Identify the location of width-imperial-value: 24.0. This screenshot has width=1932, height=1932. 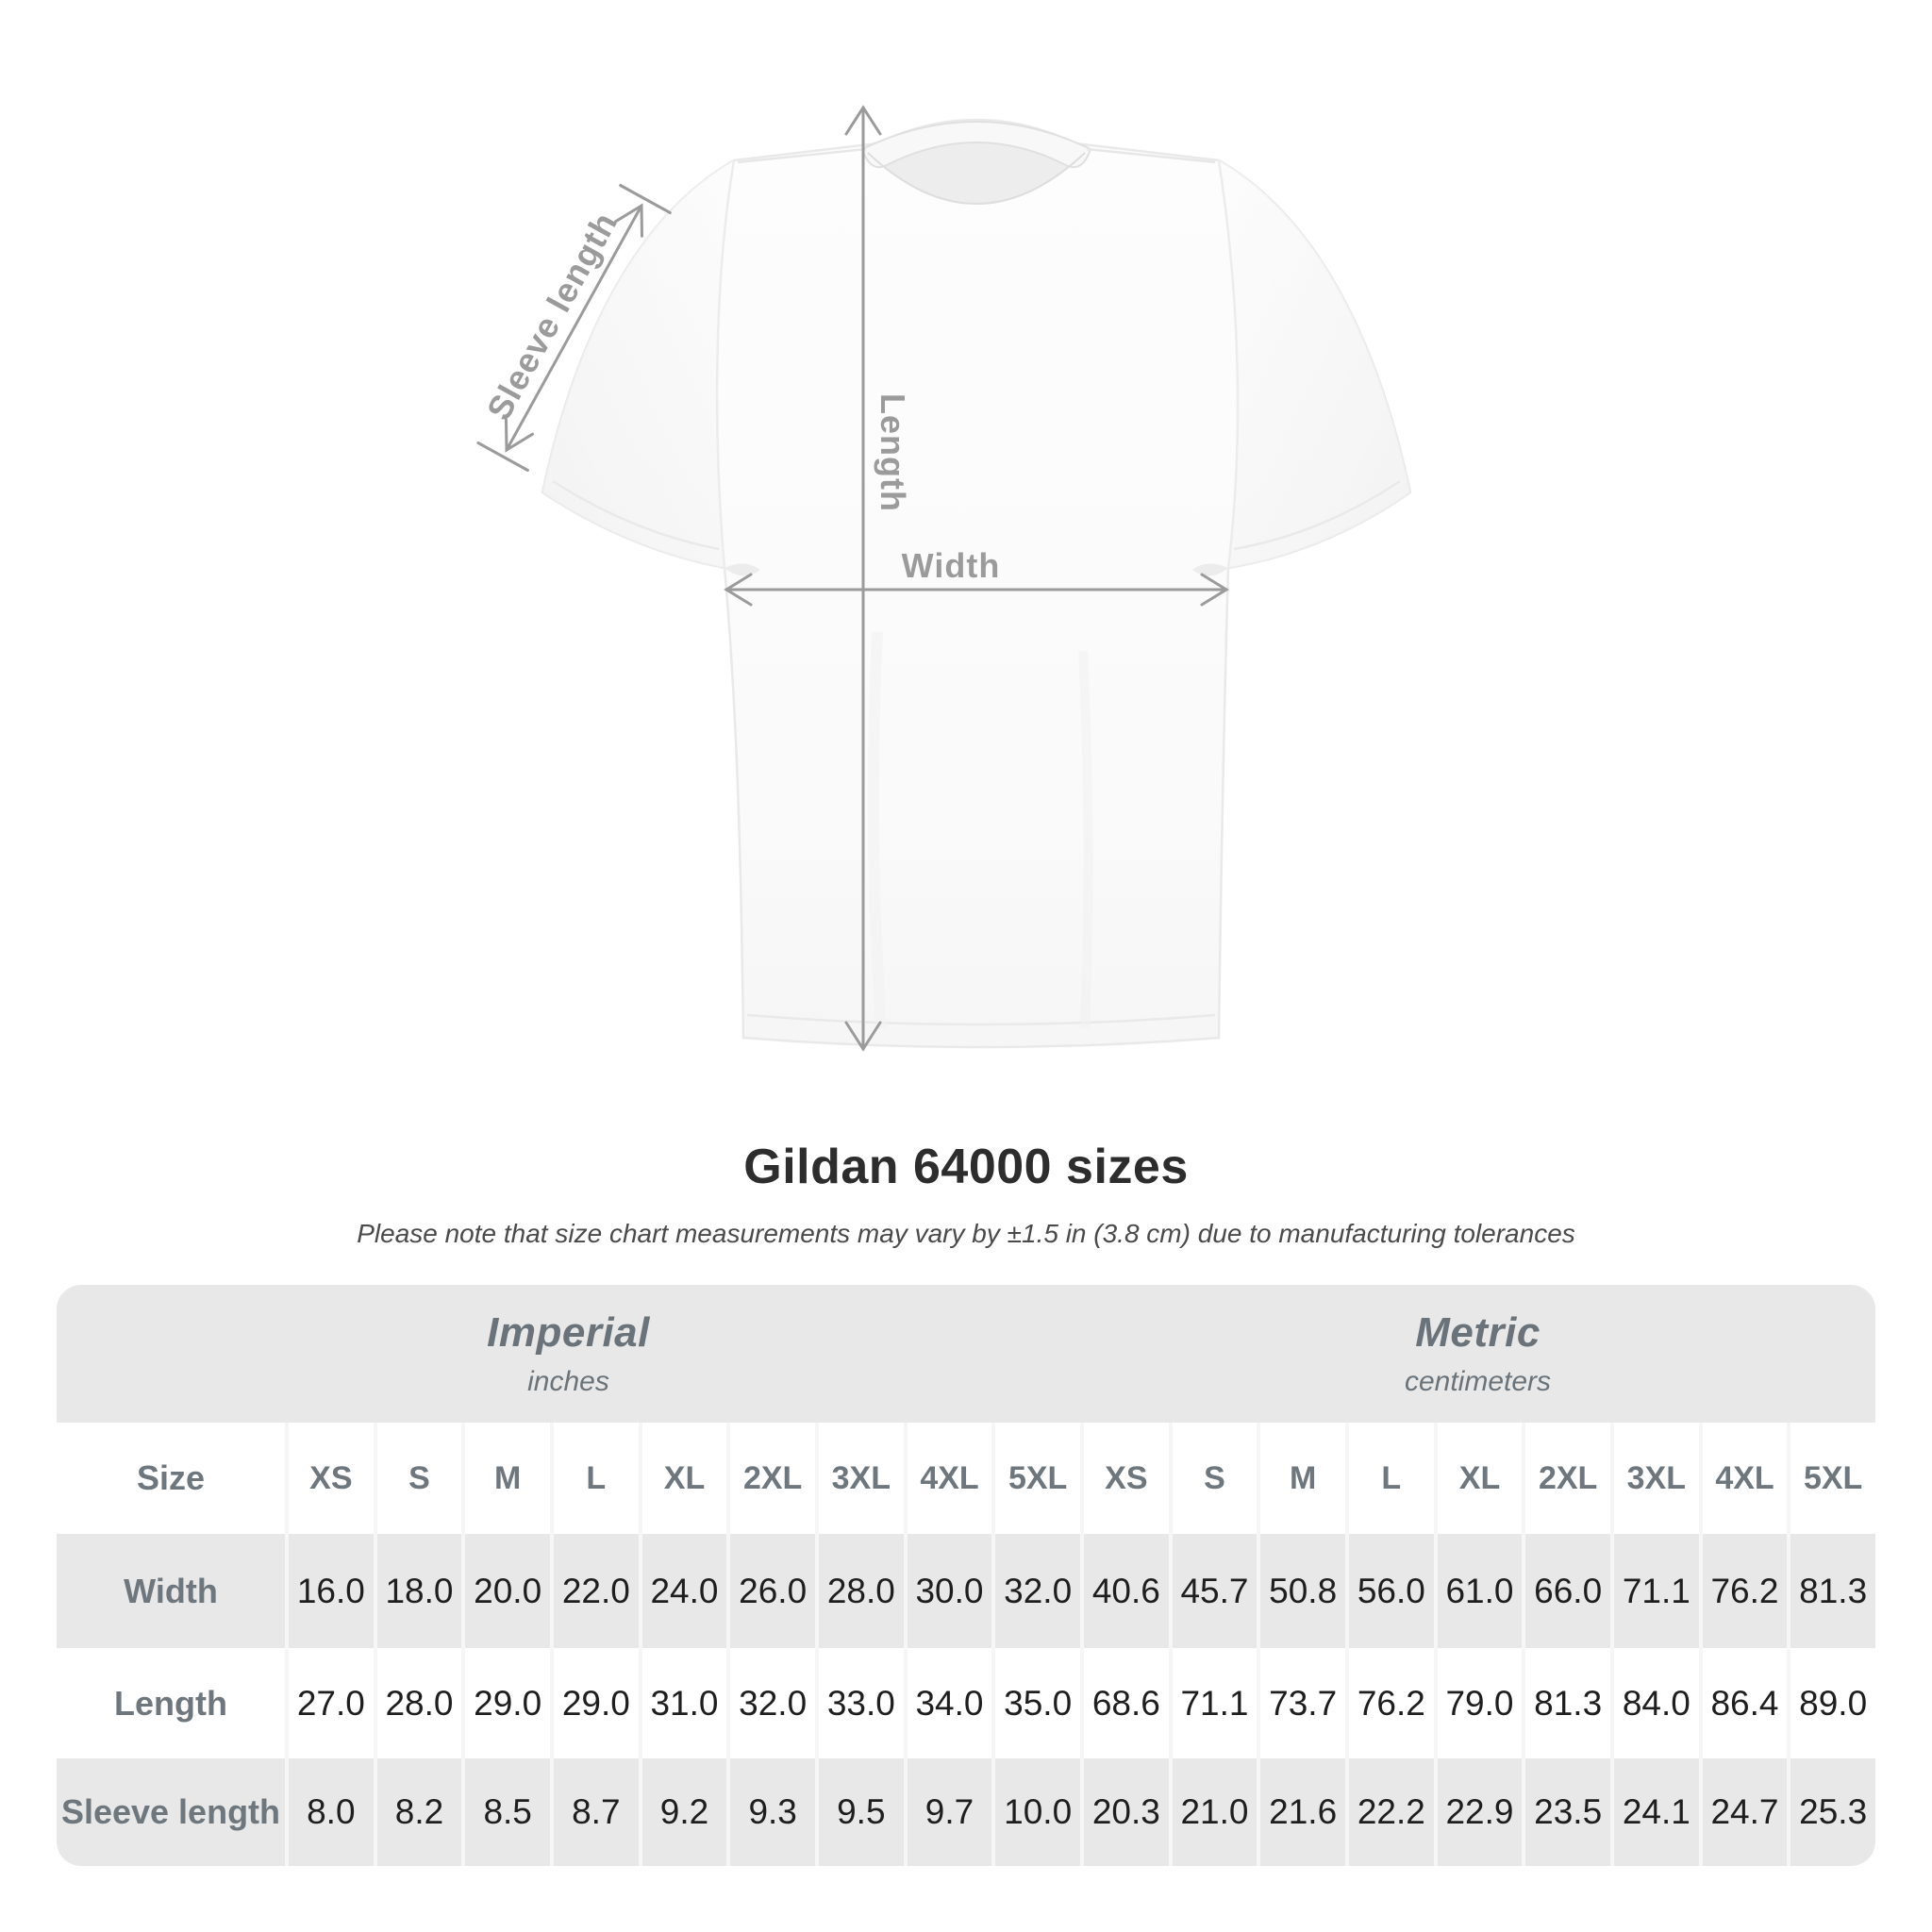
(682, 1591).